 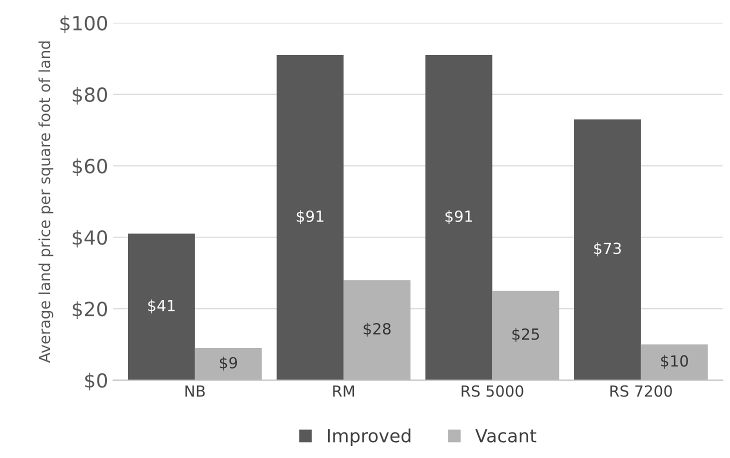 I want to click on data-label: $41, so click(x=161, y=307).